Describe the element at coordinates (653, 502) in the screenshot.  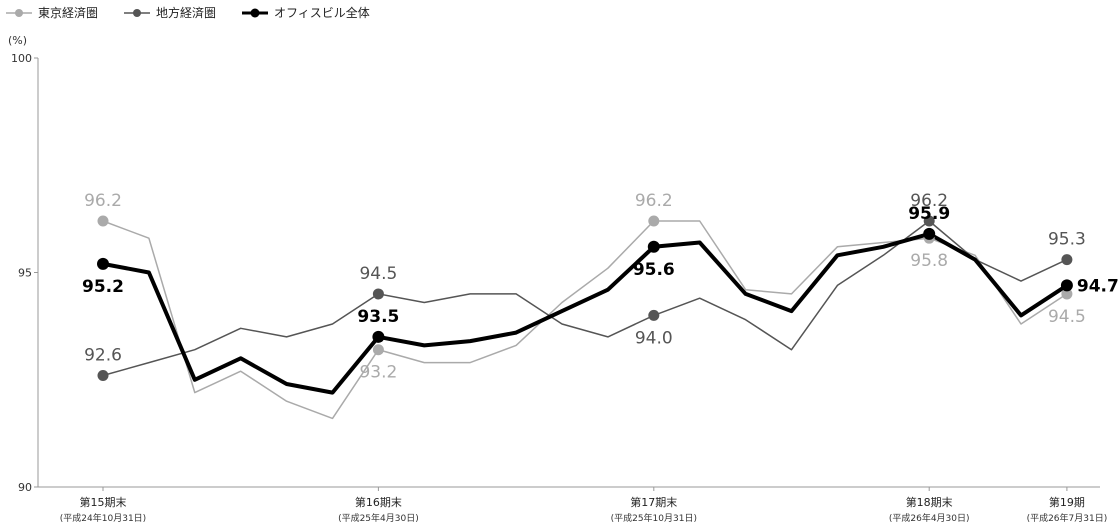
I see `x-tick-label: 第17期末` at that location.